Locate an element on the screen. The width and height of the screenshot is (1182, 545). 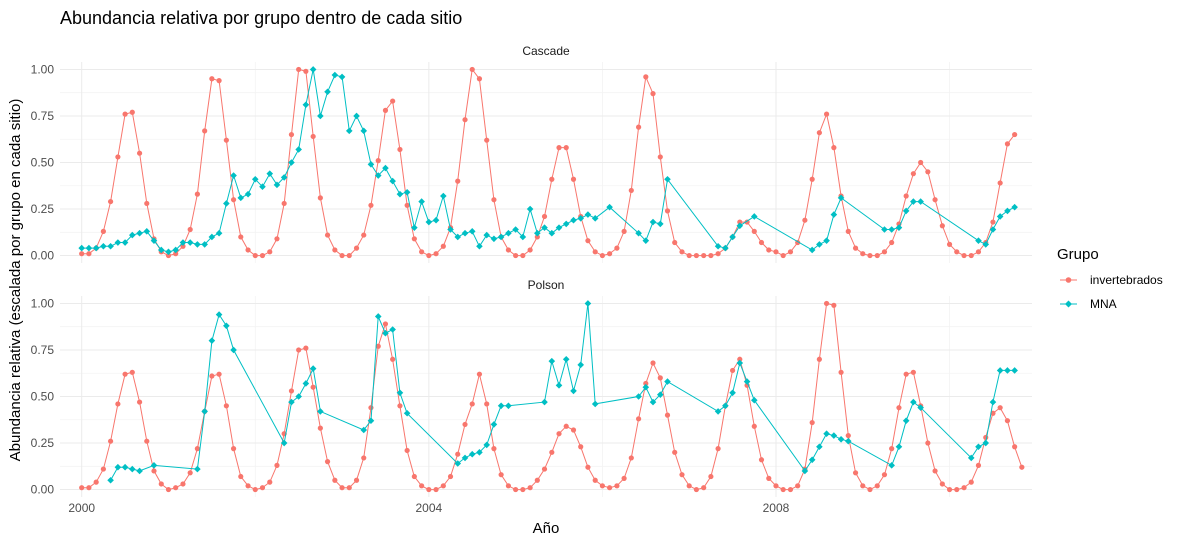
legend-item-mna: MNA is located at coordinates (1088, 304).